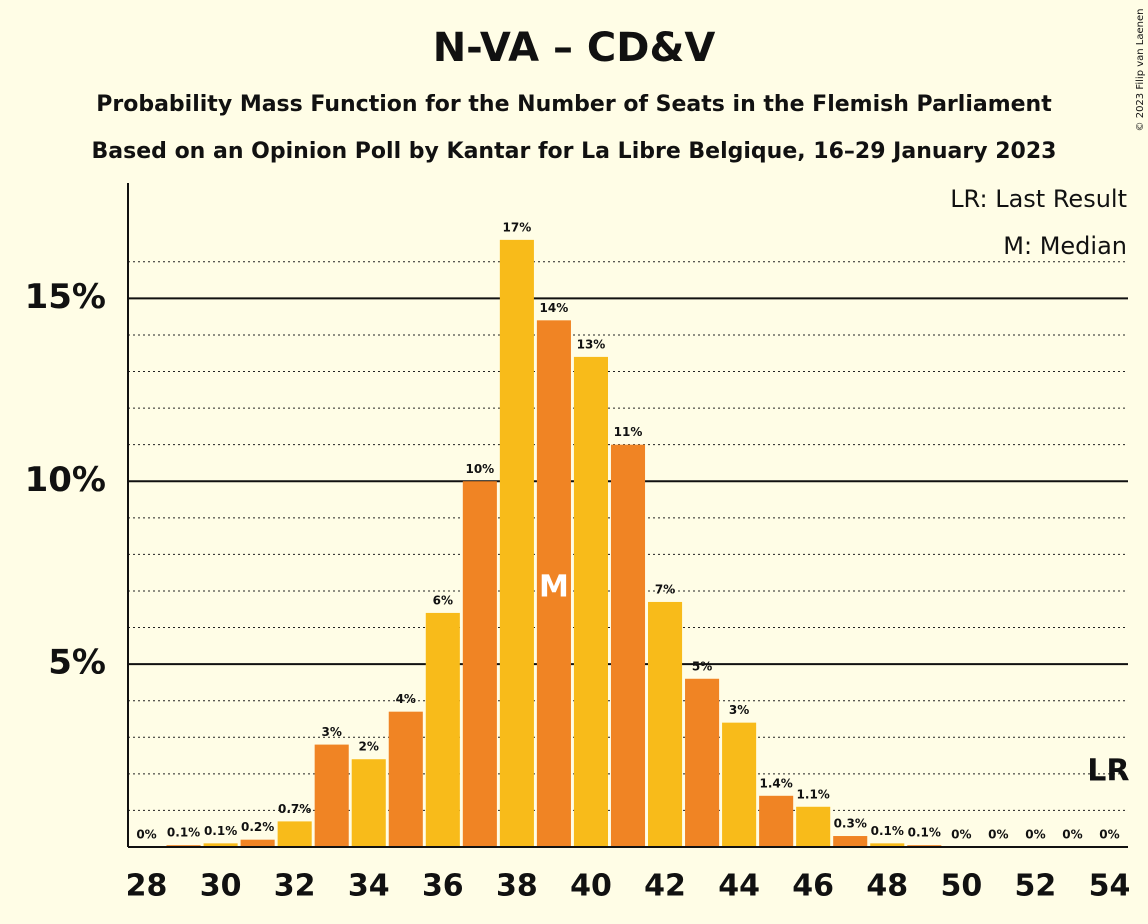  What do you see at coordinates (517, 227) in the screenshot?
I see `value-label: 17%` at bounding box center [517, 227].